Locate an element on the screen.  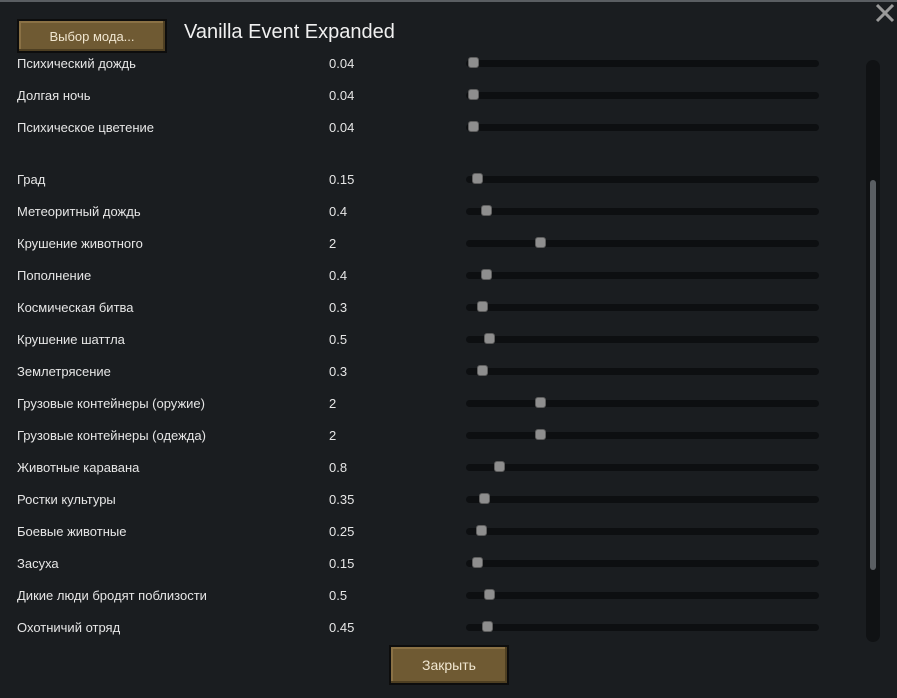
setting-label: Ростки культуры is located at coordinates (66, 499).